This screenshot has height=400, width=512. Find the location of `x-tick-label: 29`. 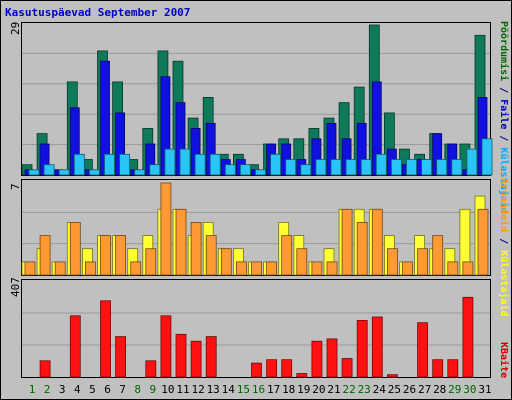

x-tick-label: 29 is located at coordinates (454, 389).